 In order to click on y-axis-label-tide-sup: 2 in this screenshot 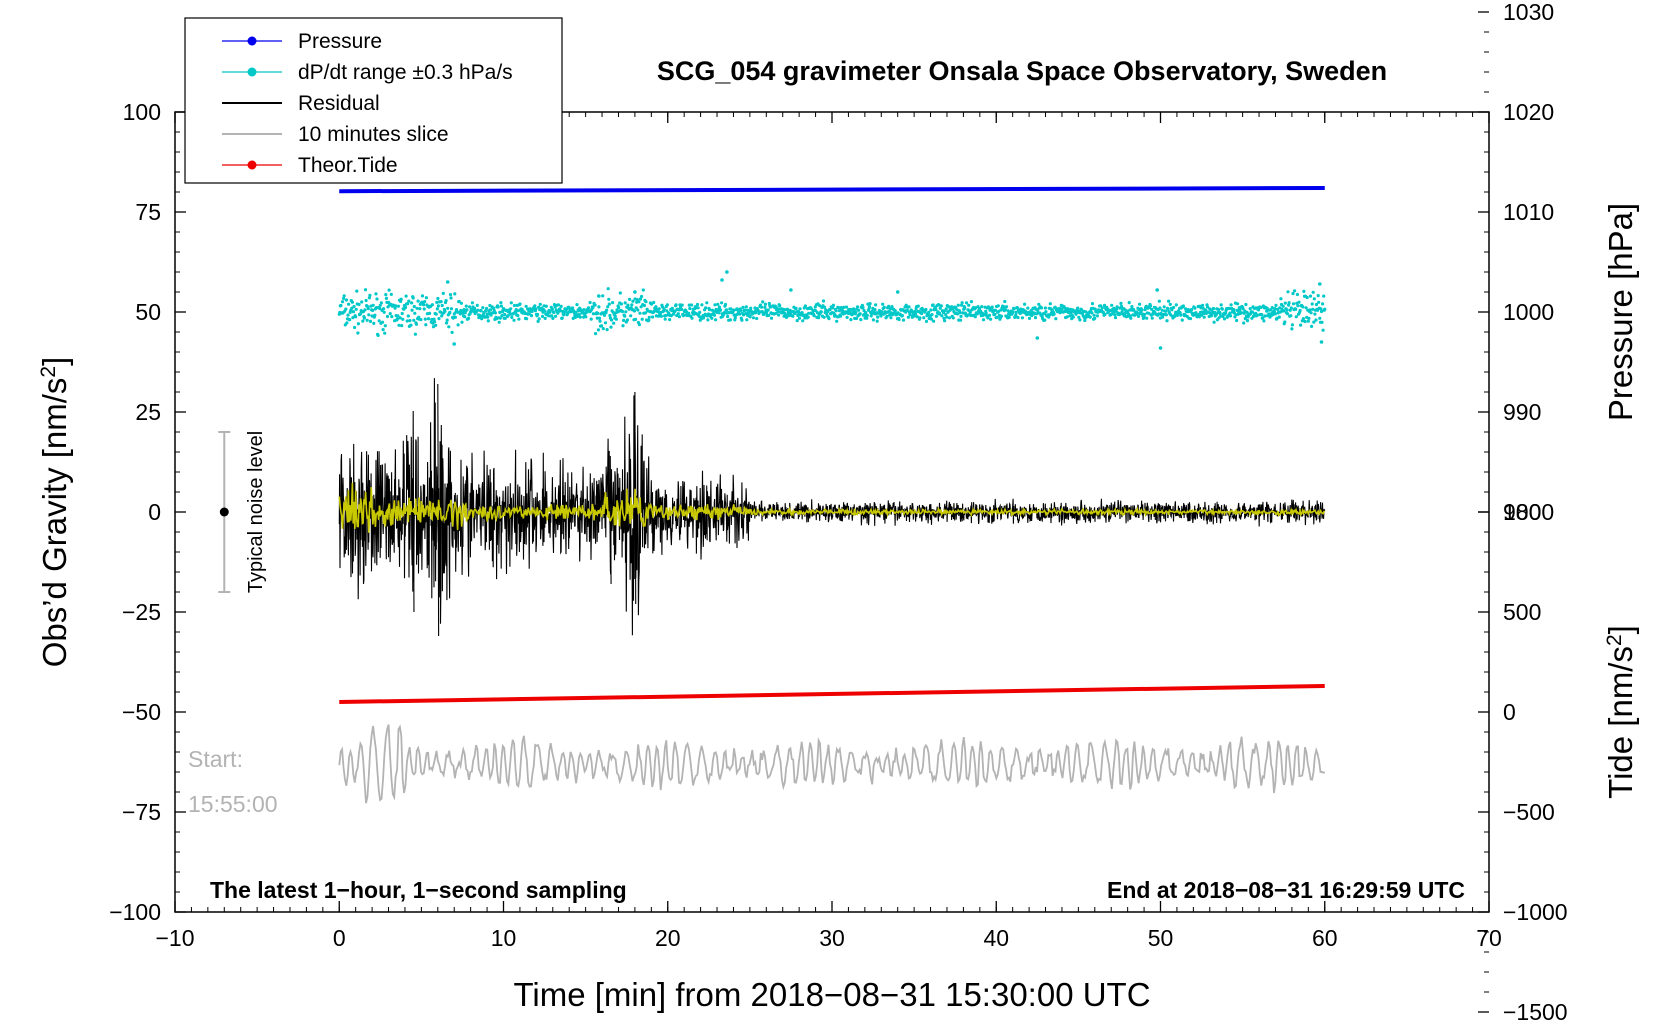, I will do `click(1614, 640)`.